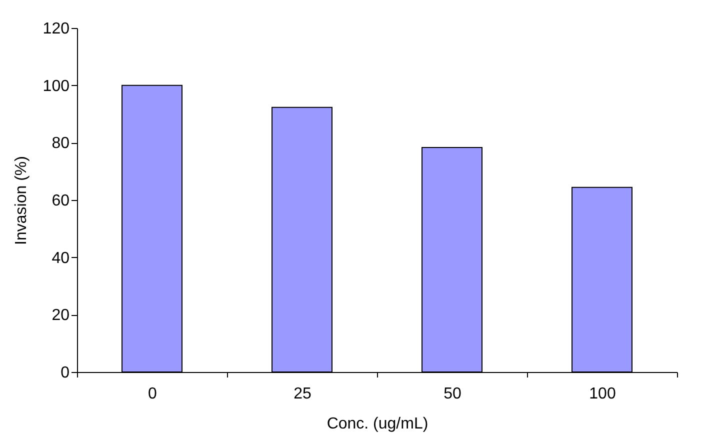 This screenshot has height=443, width=703. Describe the element at coordinates (61, 258) in the screenshot. I see `y-tick-label: 40` at that location.